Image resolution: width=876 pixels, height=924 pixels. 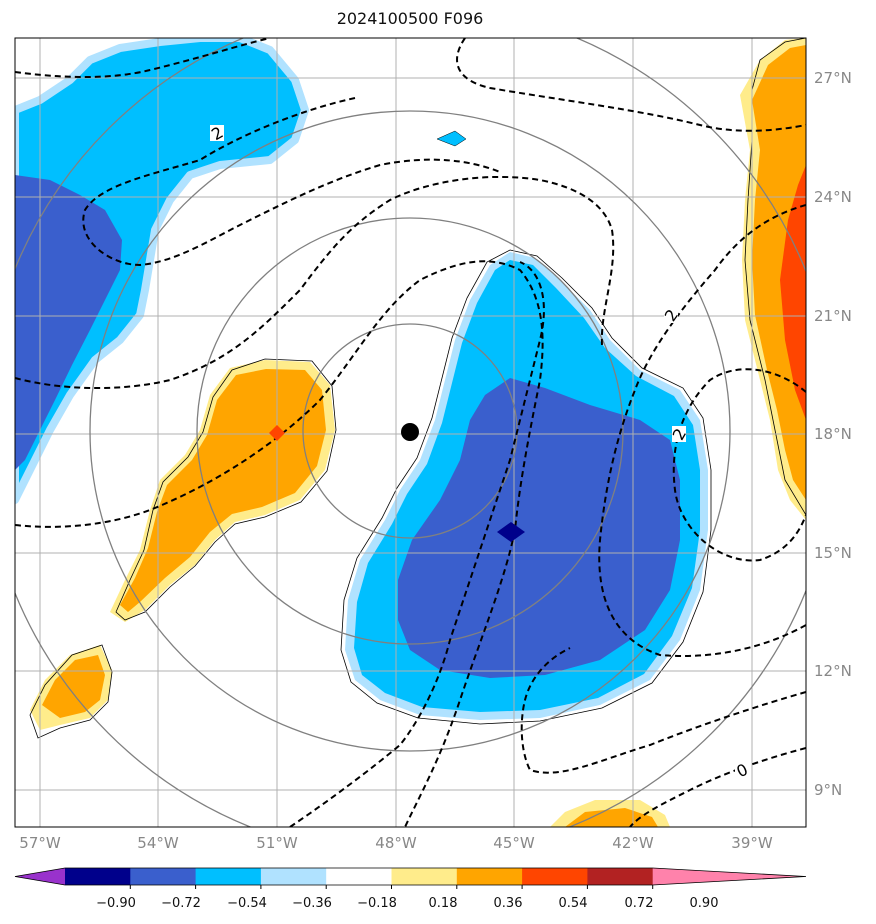 I want to click on colorbar-tick-label: −0.18, so click(x=377, y=903).